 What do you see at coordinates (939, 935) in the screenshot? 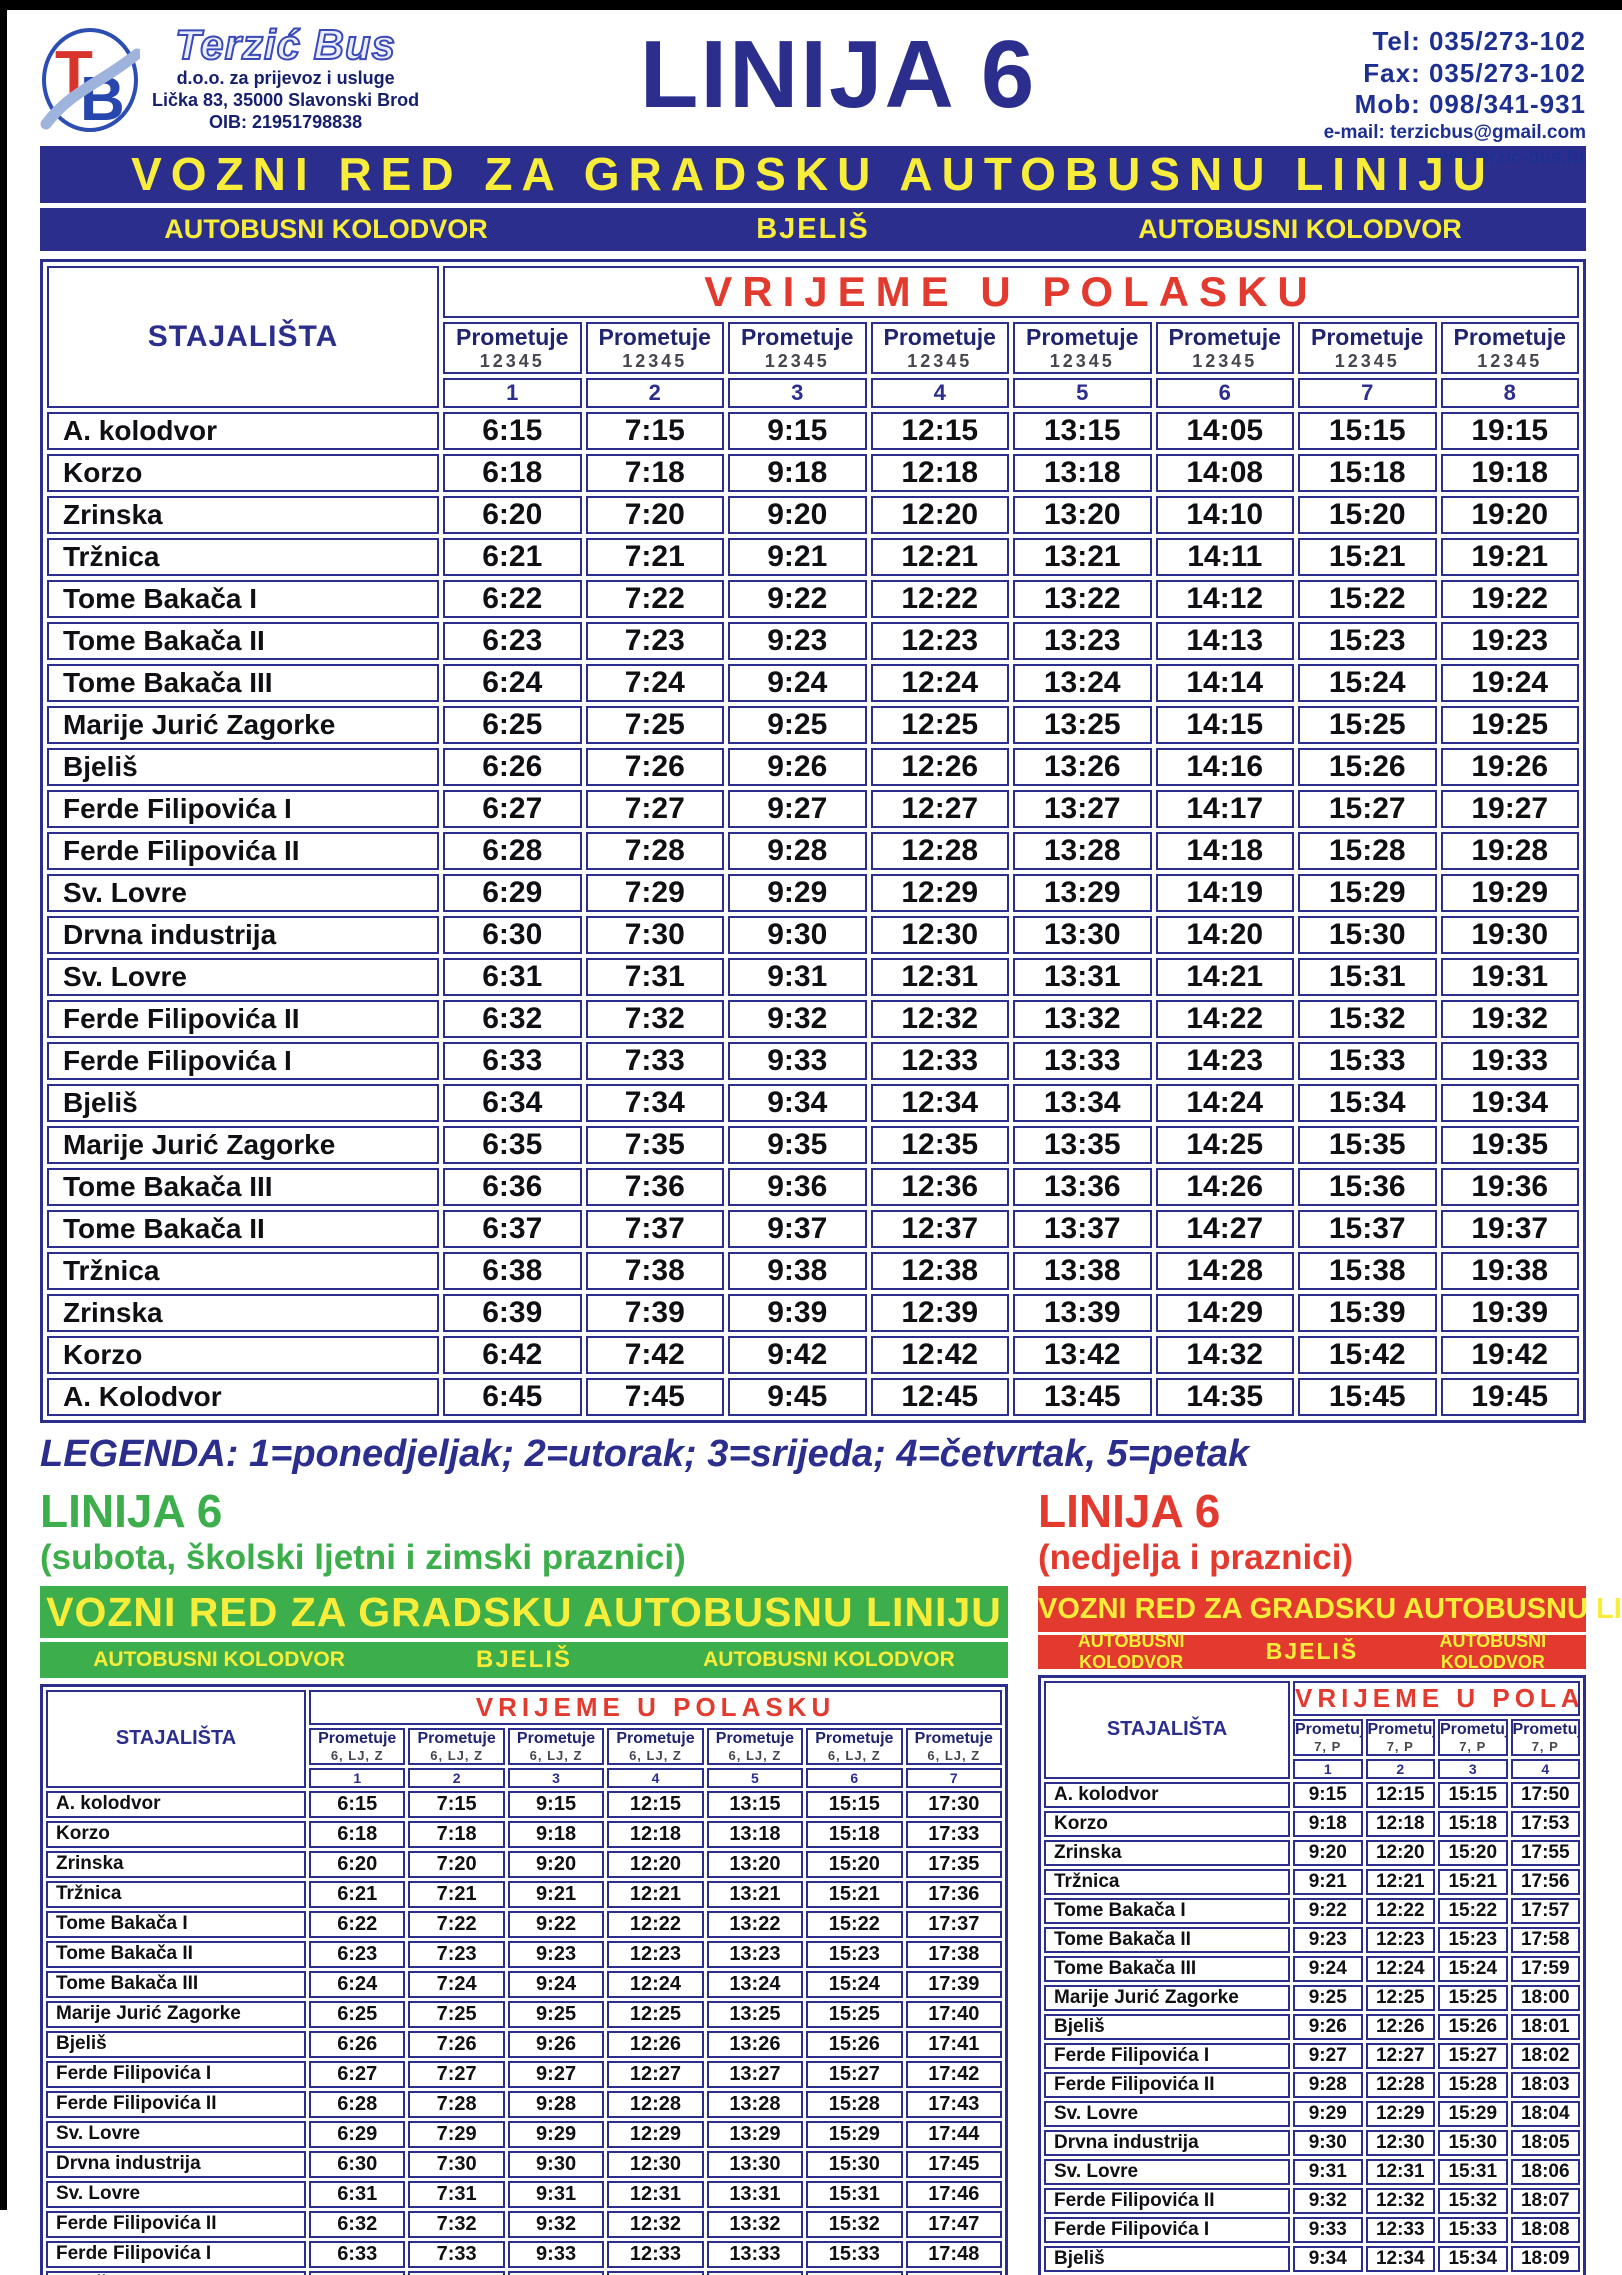
I see `departure-time-cell: 12:30` at bounding box center [939, 935].